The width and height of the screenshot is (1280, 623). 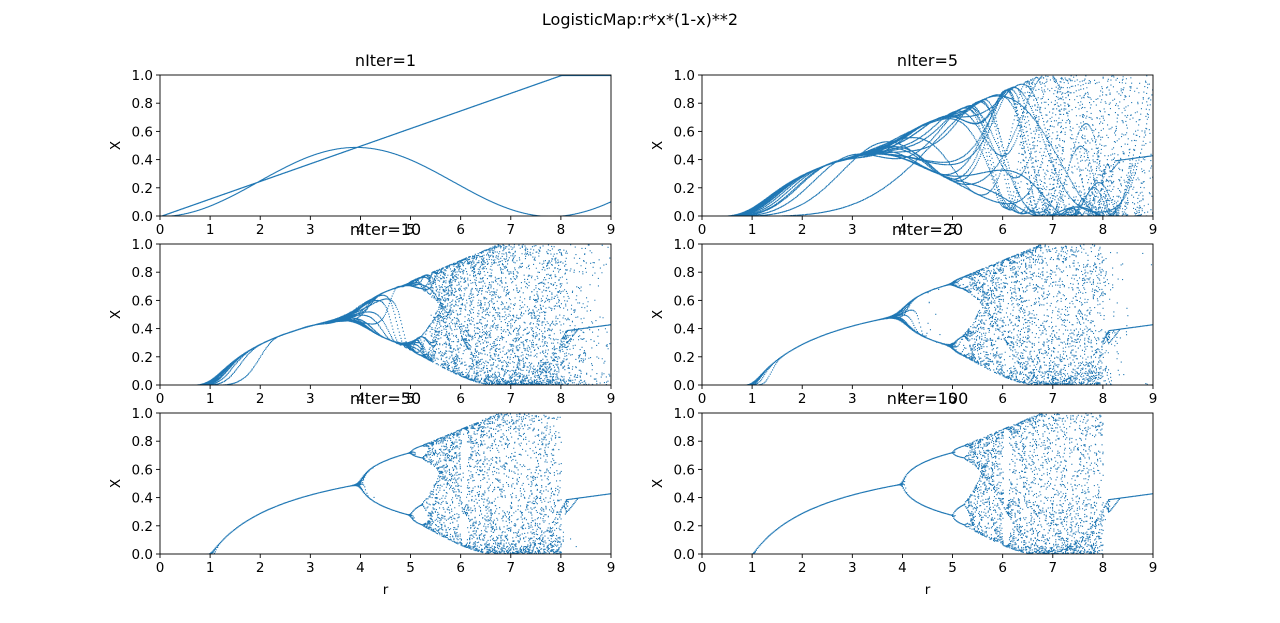 I want to click on subplot-title: nIter=5, so click(x=927, y=60).